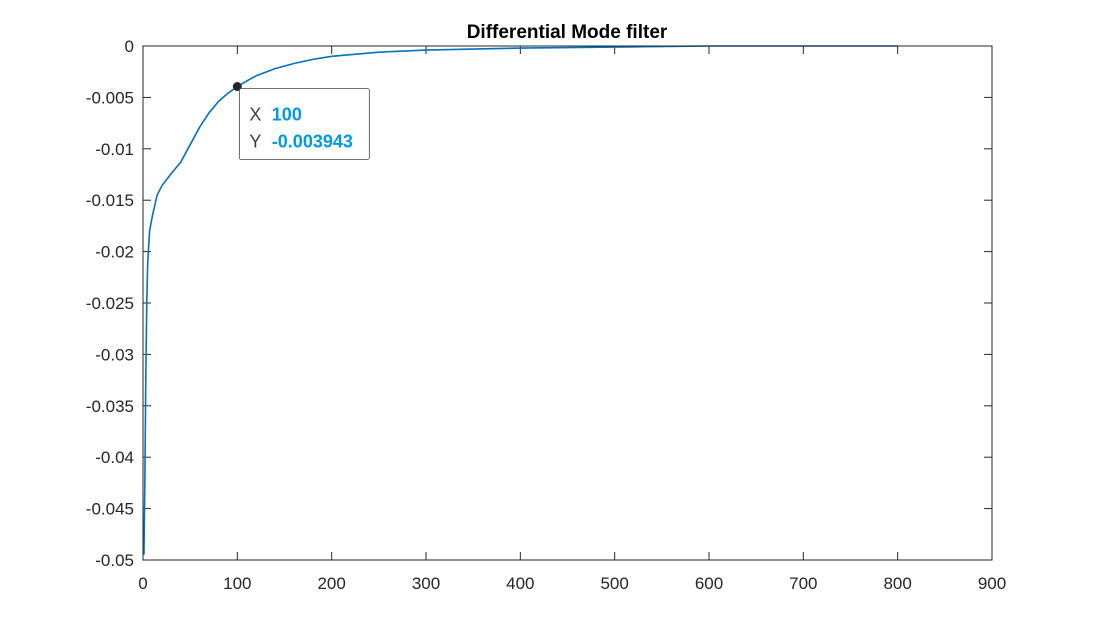 This screenshot has height=635, width=1097. What do you see at coordinates (614, 583) in the screenshot?
I see `x-tick-label: 500` at bounding box center [614, 583].